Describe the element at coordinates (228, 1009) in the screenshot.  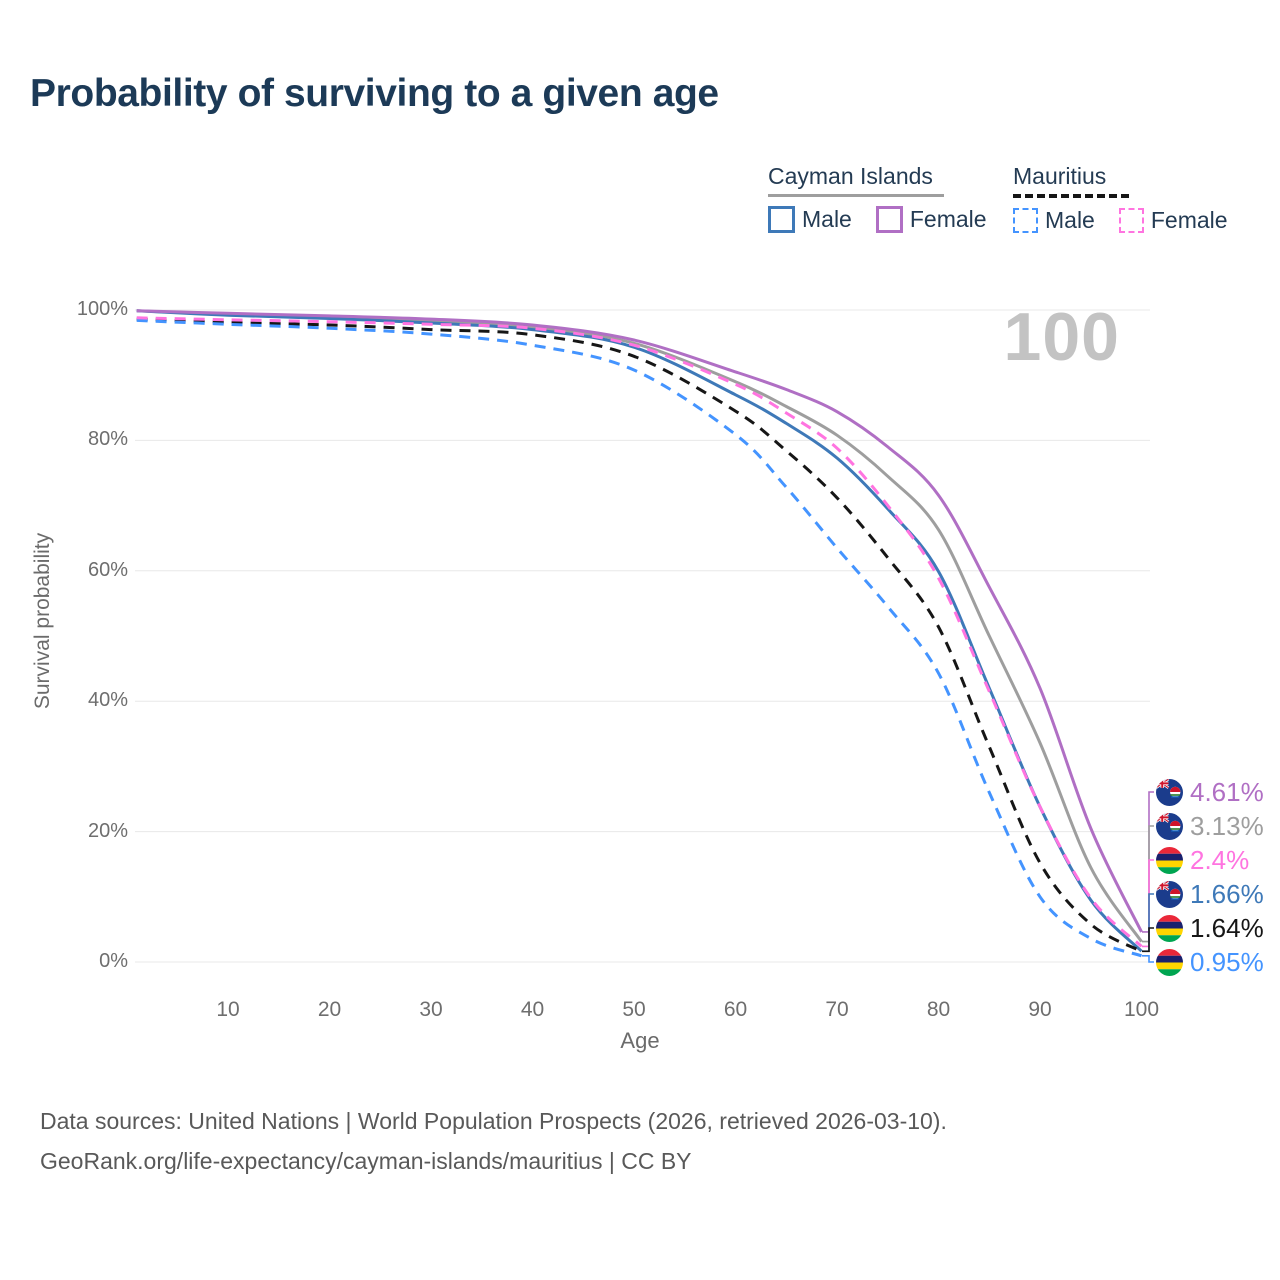
I see `x-tick-label: 10` at that location.